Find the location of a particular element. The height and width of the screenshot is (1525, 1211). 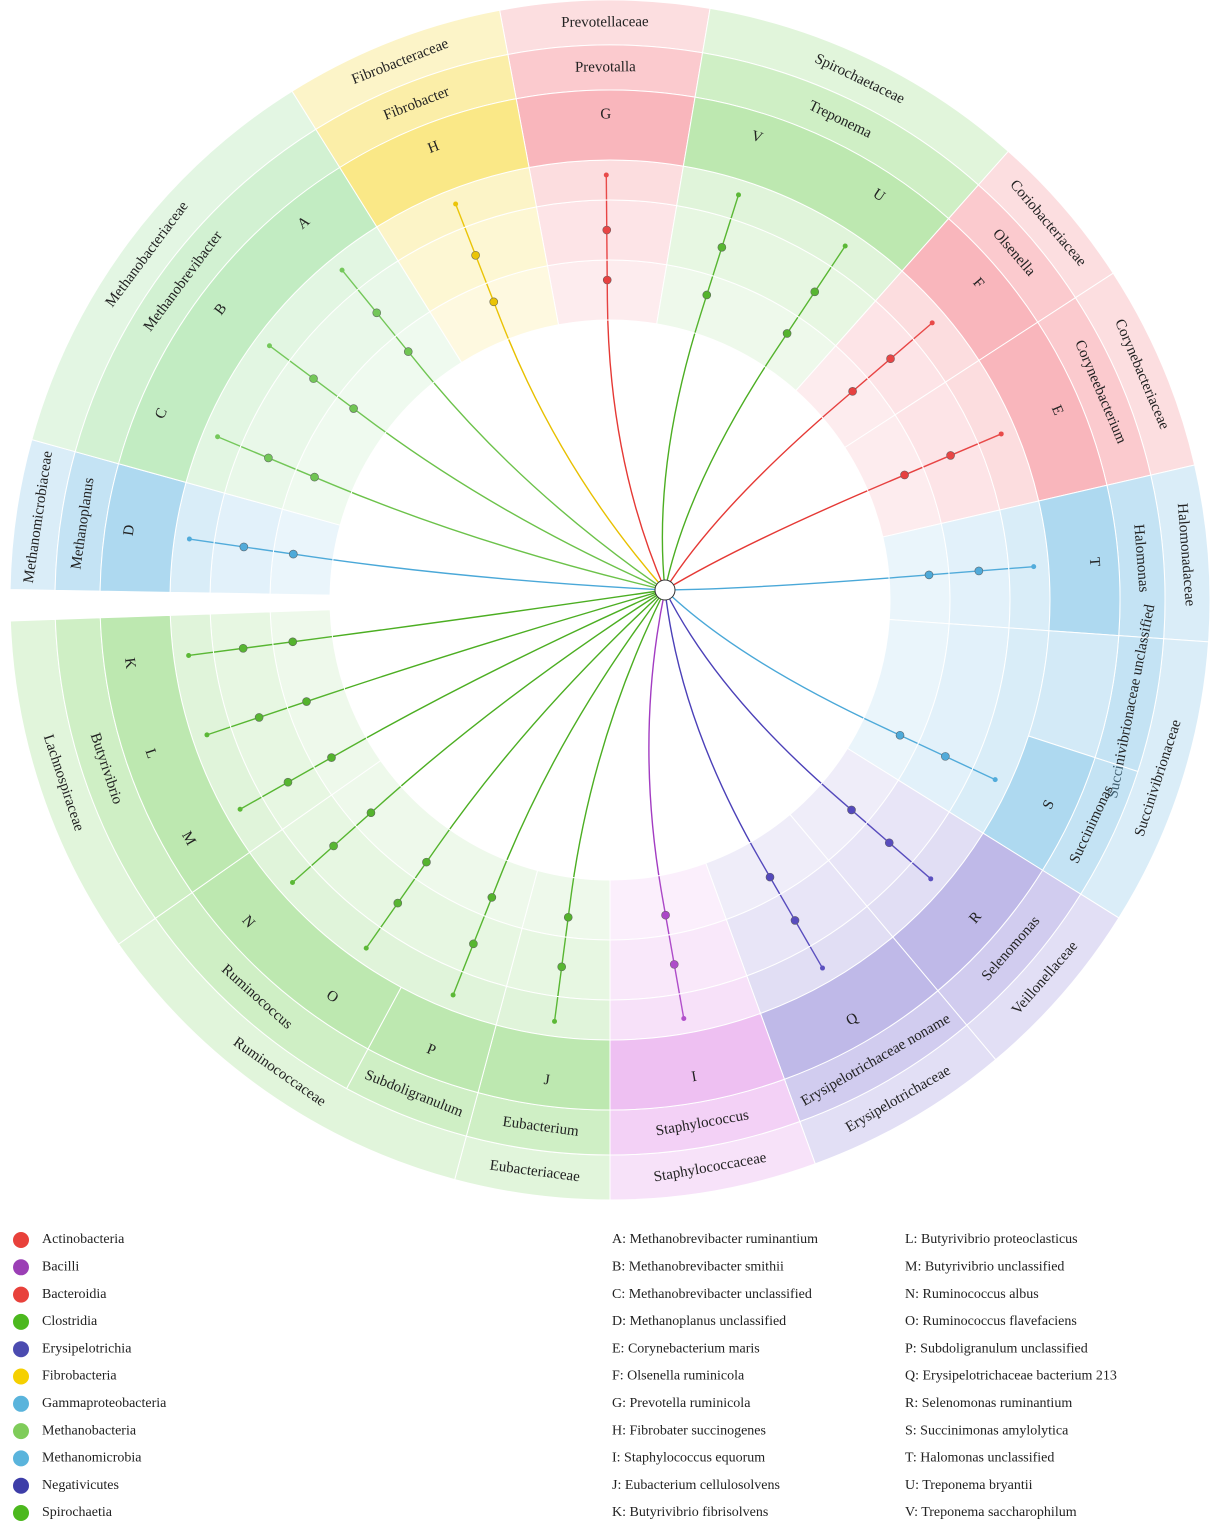

species-letter: J is located at coordinates (547, 1080).